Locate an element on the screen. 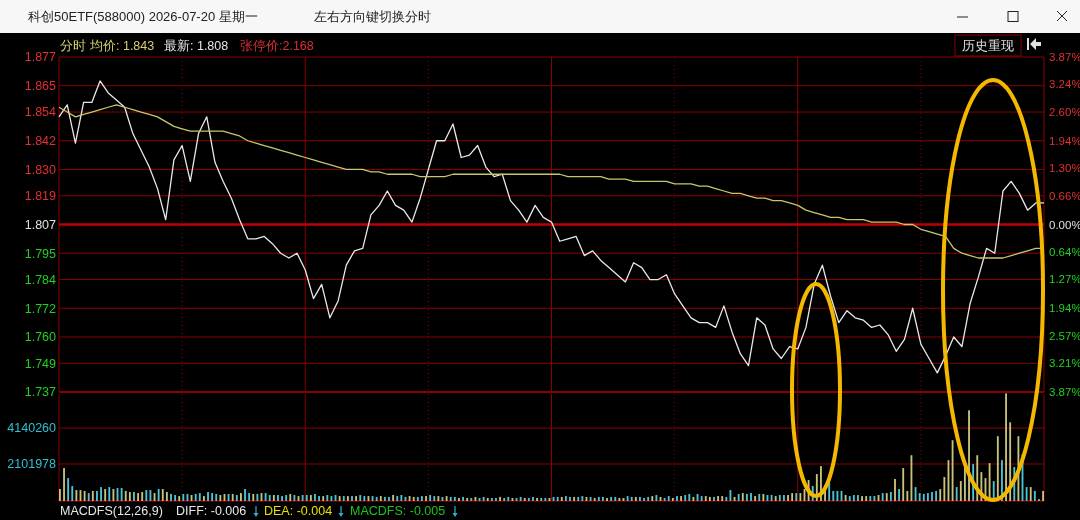 This screenshot has width=1080, height=520. y-tick-label: 1.830 is located at coordinates (40, 169).